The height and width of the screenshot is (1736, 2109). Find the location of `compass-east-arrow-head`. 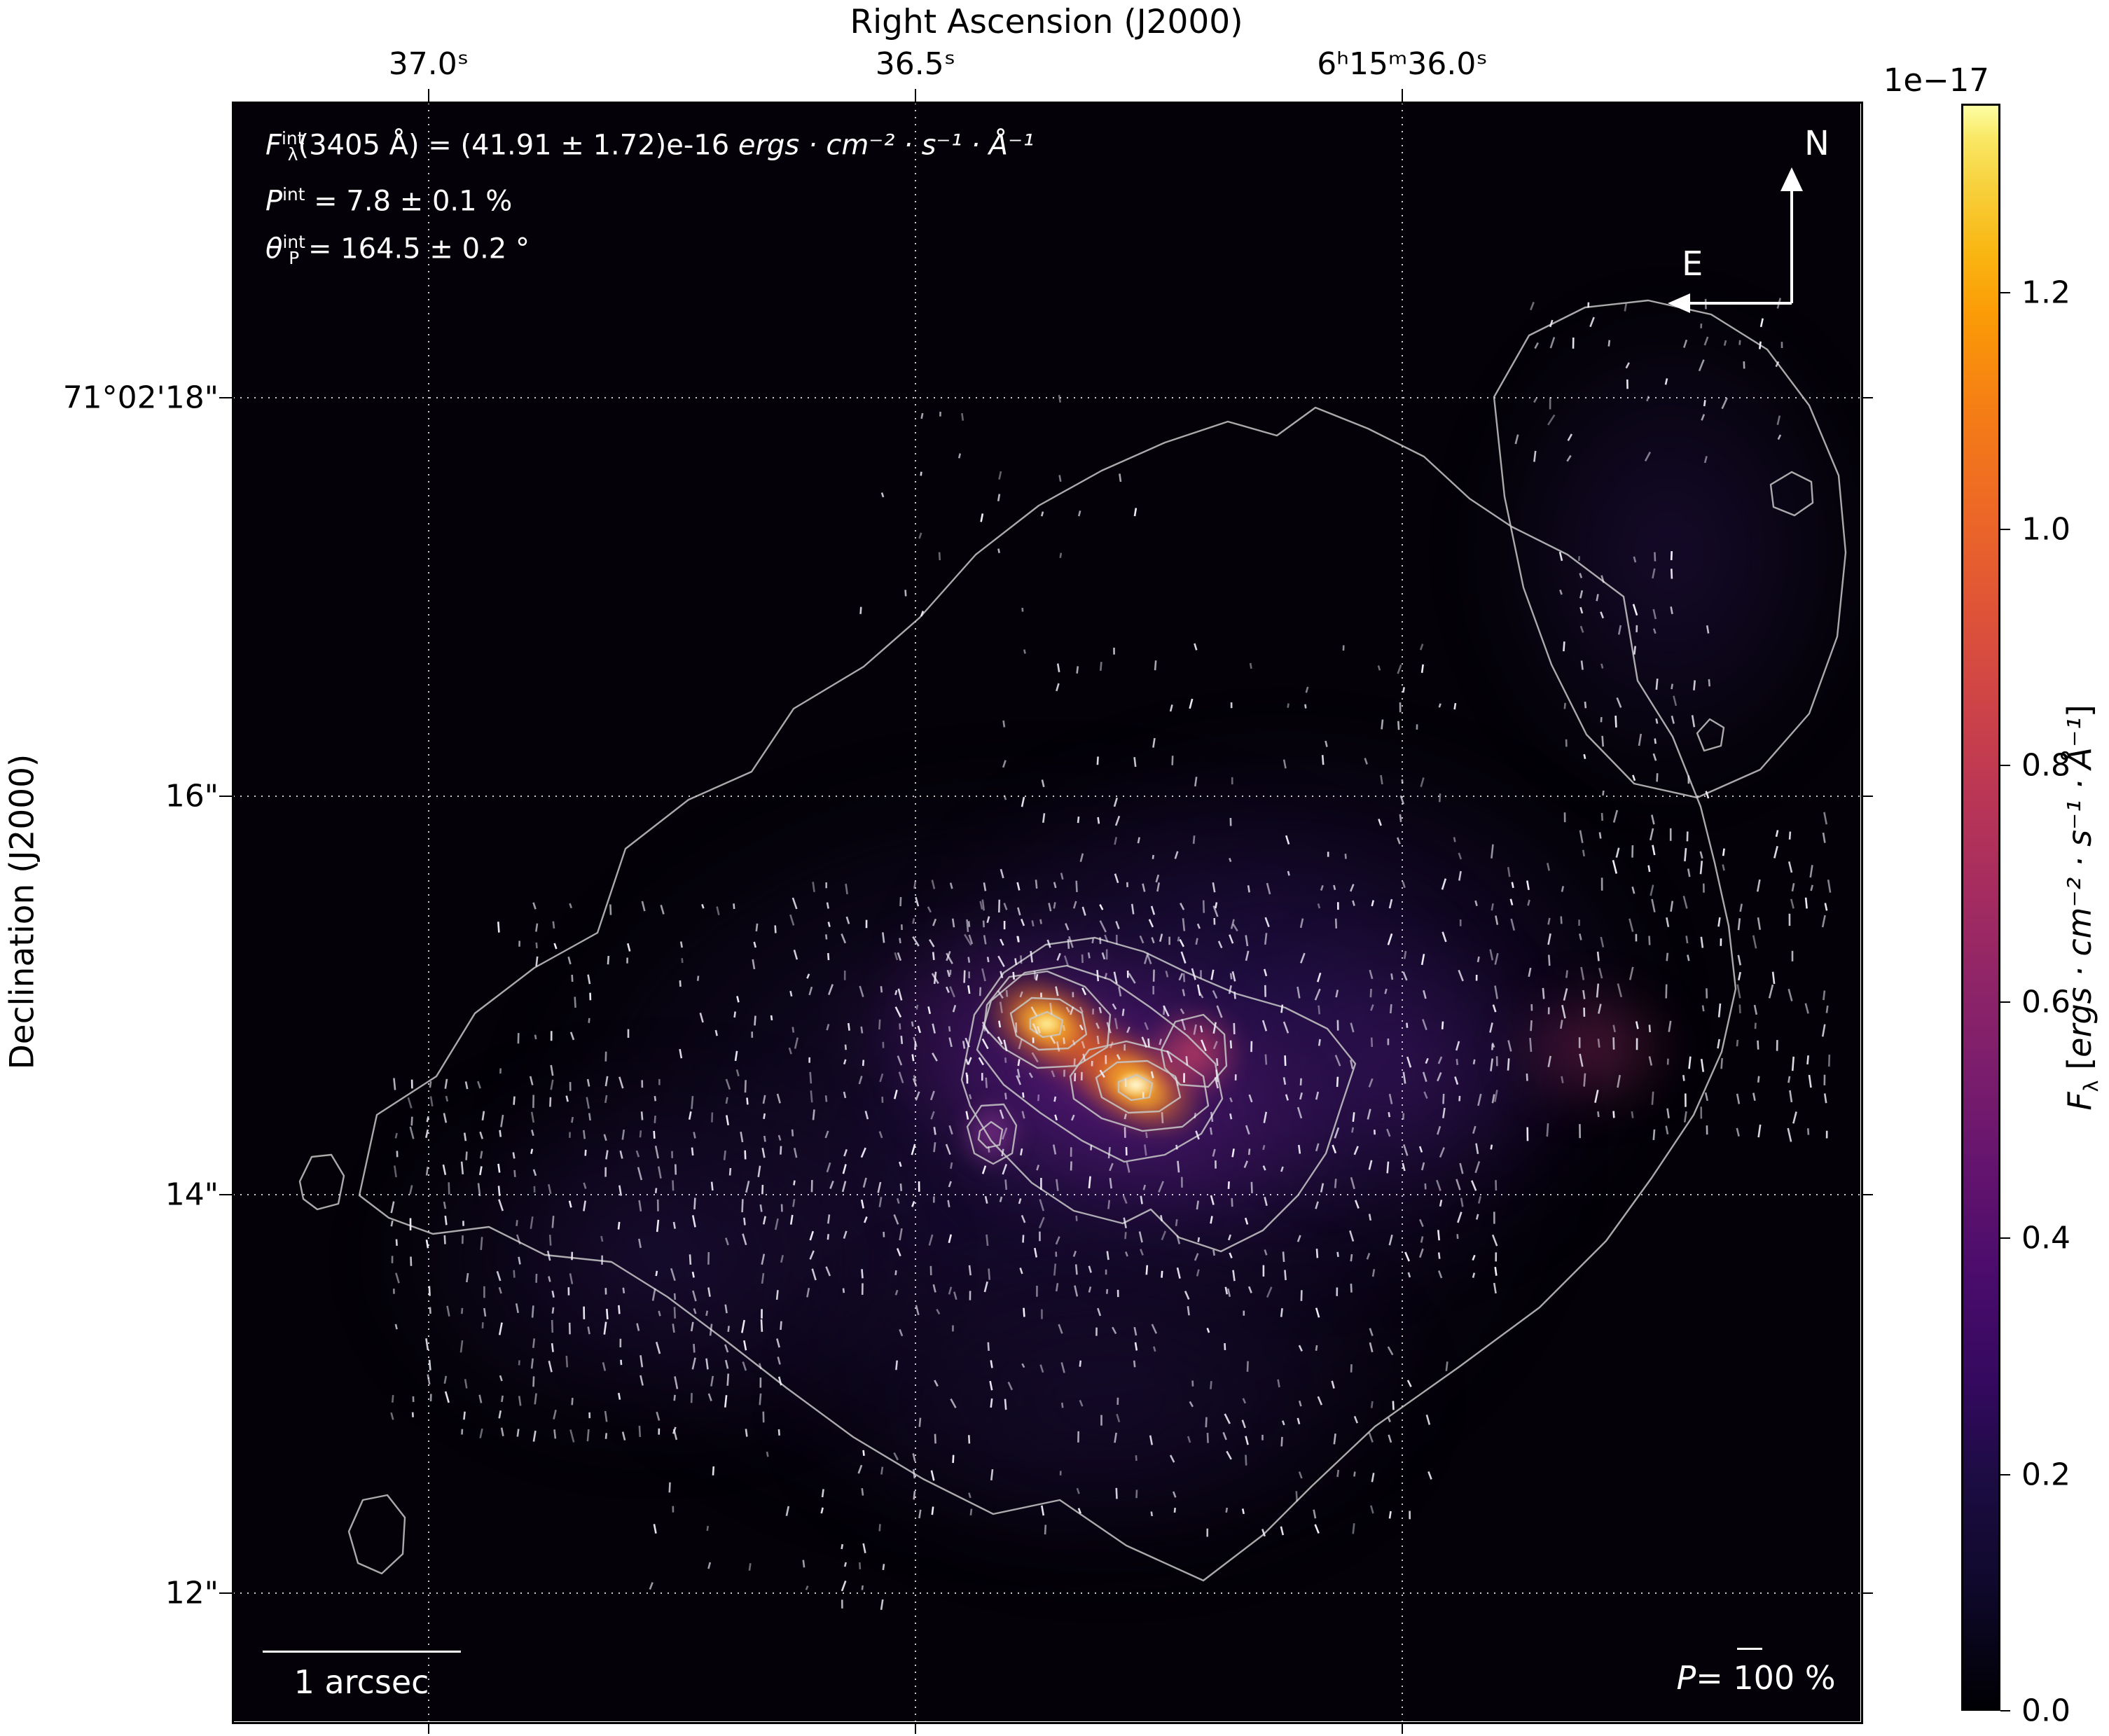

compass-east-arrow-head is located at coordinates (1679, 303).